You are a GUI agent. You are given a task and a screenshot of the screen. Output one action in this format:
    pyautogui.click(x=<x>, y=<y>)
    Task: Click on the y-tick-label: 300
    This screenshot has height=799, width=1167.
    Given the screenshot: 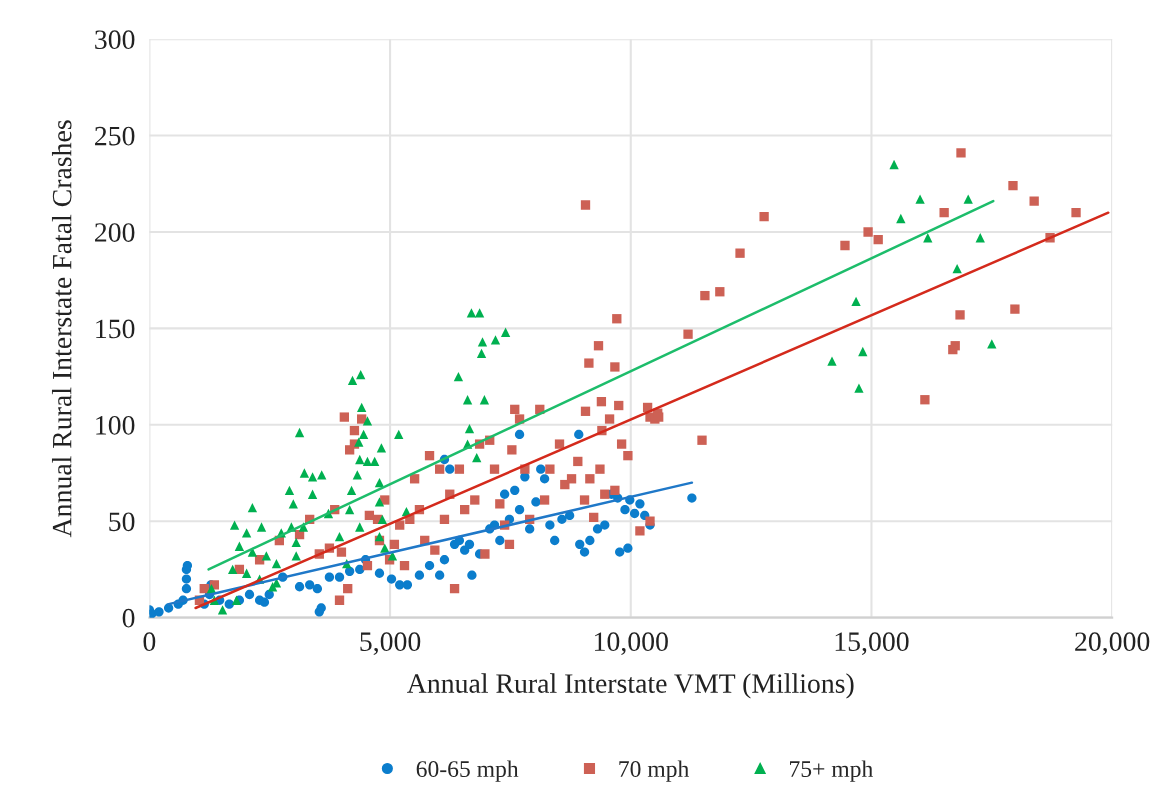 What is the action you would take?
    pyautogui.click(x=115, y=40)
    